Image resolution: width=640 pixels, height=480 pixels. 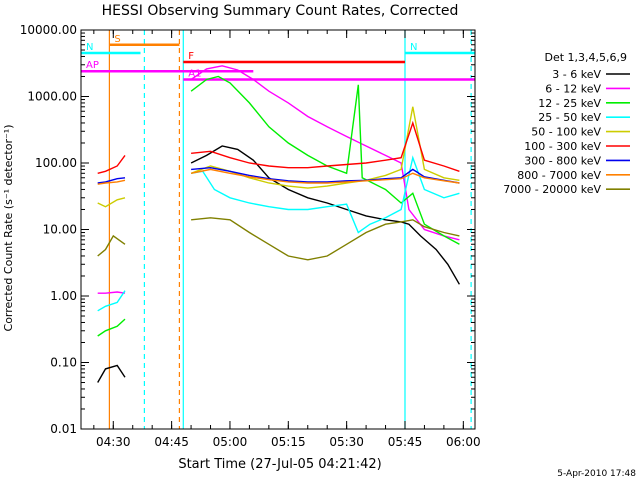 I want to click on y-tick-label: 0.01, so click(x=63, y=429).